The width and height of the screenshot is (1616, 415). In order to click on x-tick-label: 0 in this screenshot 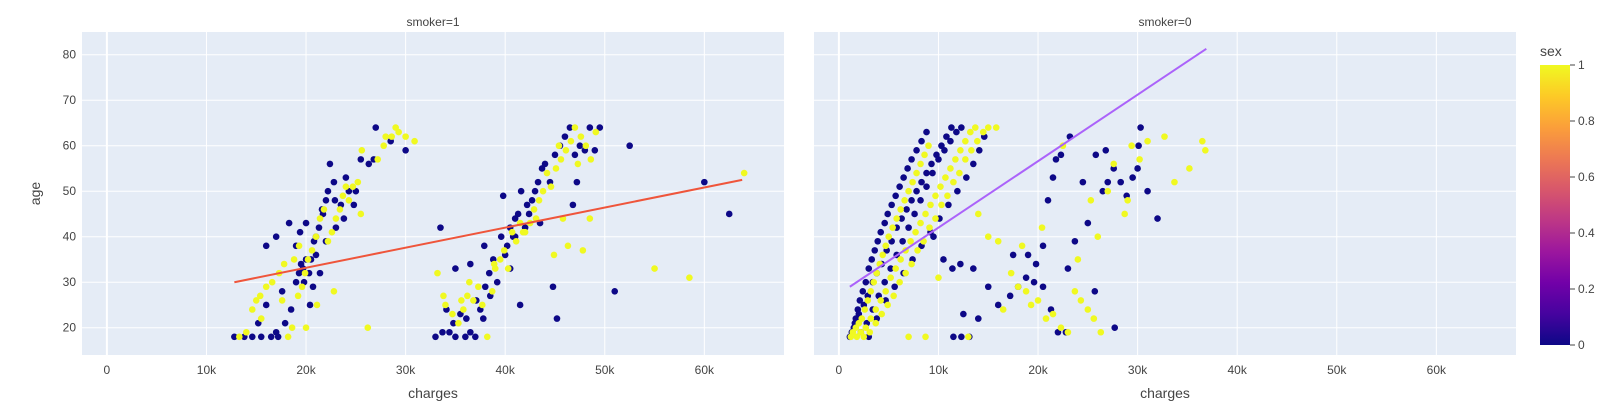, I will do `click(839, 370)`.